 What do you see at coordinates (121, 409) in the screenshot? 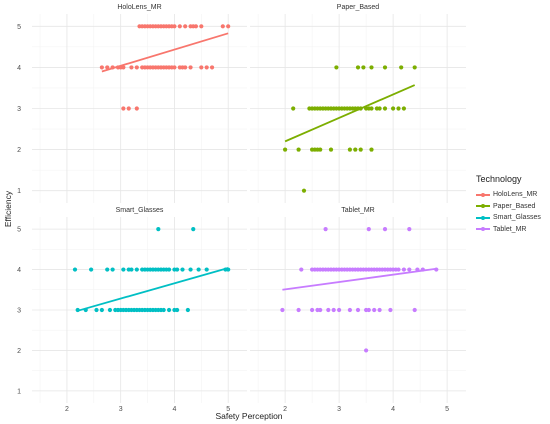
I see `x-tick-label: 3` at bounding box center [121, 409].